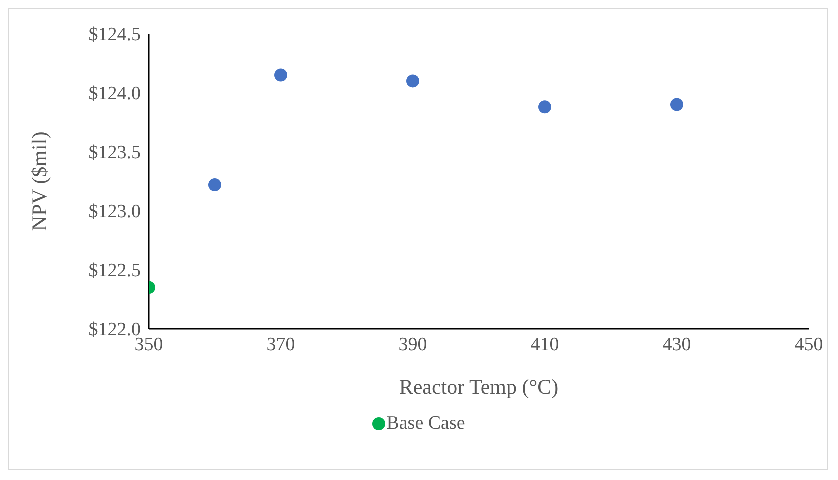 The height and width of the screenshot is (480, 838). I want to click on y-tick-label: $124.0, so click(114, 94).